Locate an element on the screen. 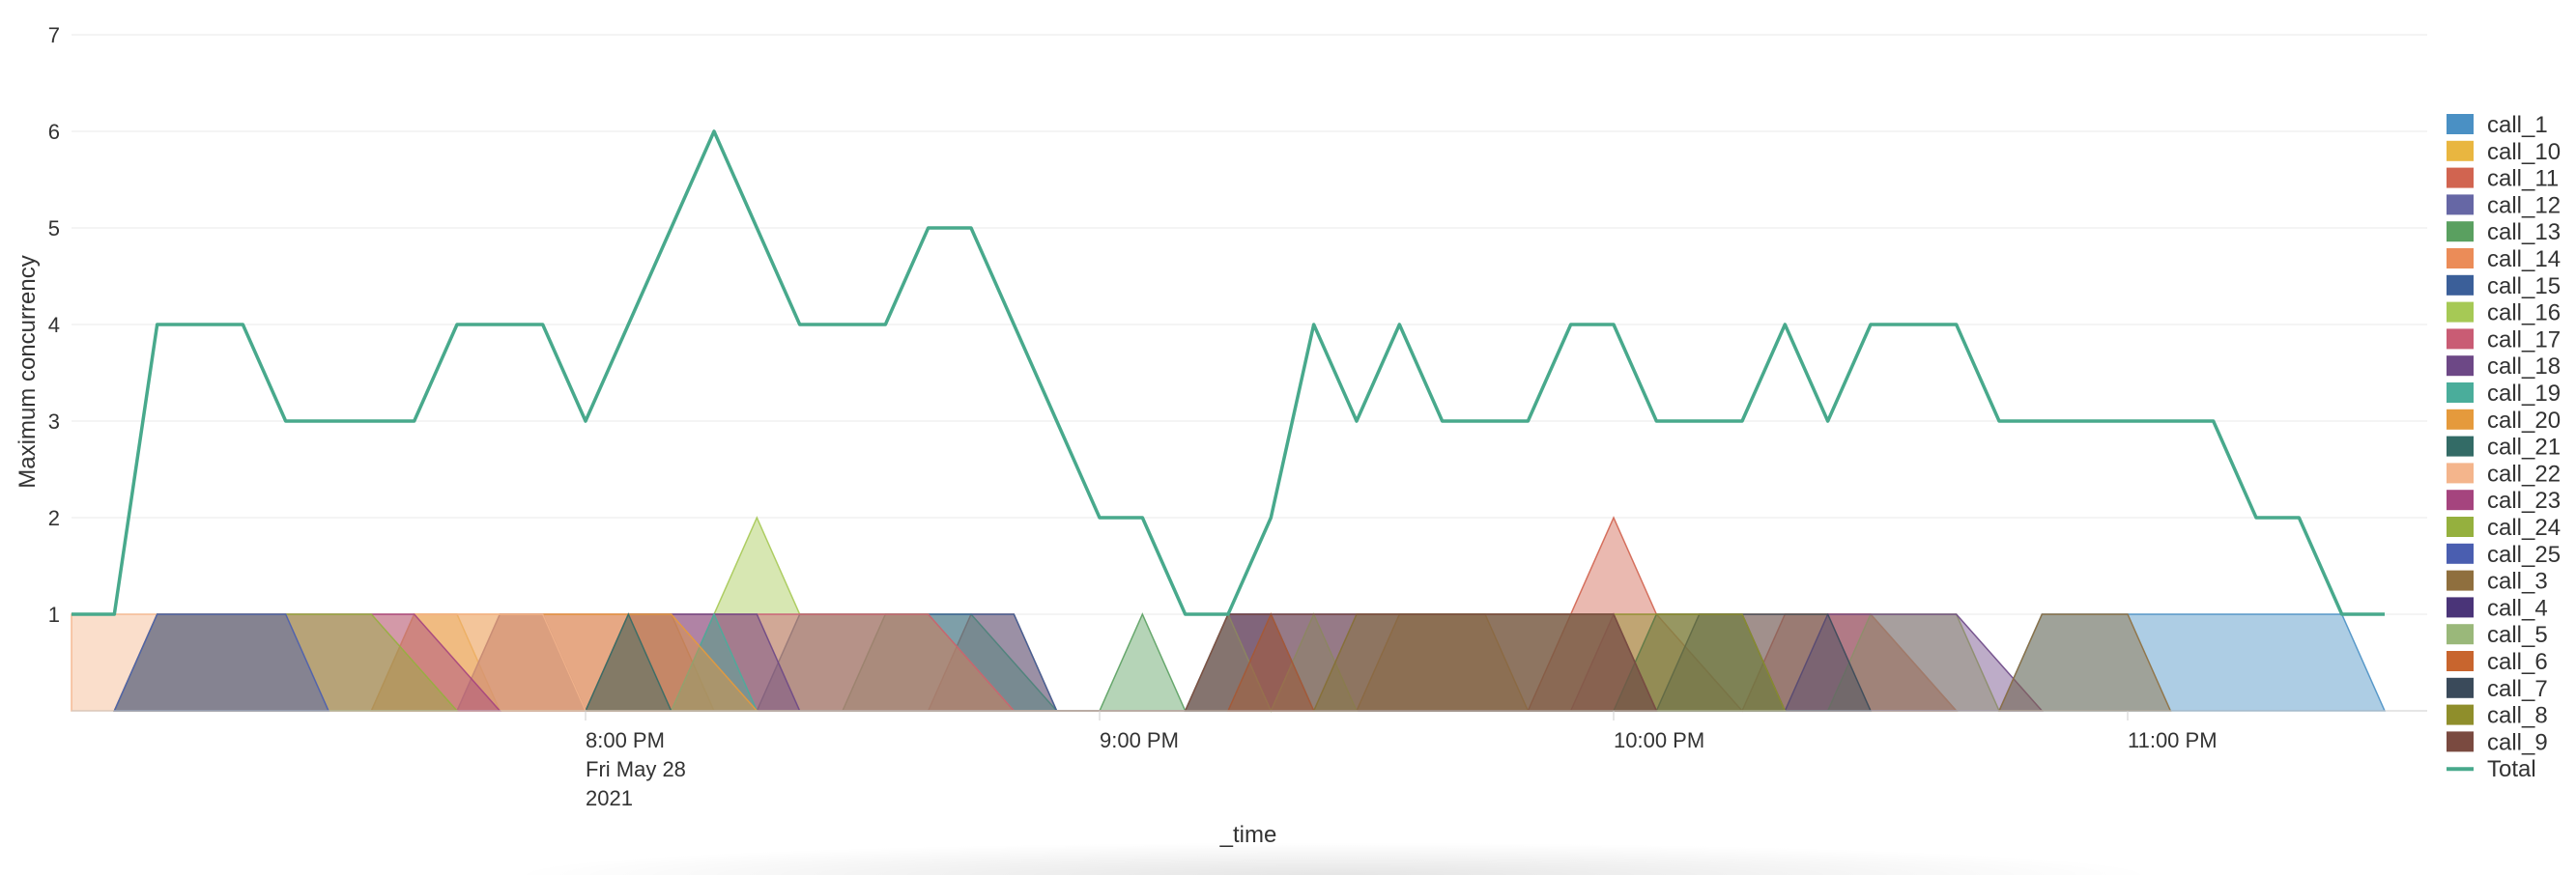  x-tick-label: Fri May 28 is located at coordinates (636, 769).